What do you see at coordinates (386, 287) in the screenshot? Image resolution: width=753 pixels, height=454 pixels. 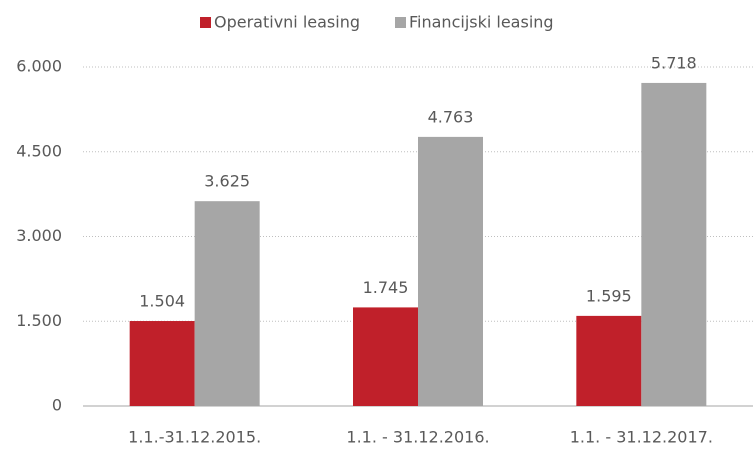 I see `value-label: 1.745` at bounding box center [386, 287].